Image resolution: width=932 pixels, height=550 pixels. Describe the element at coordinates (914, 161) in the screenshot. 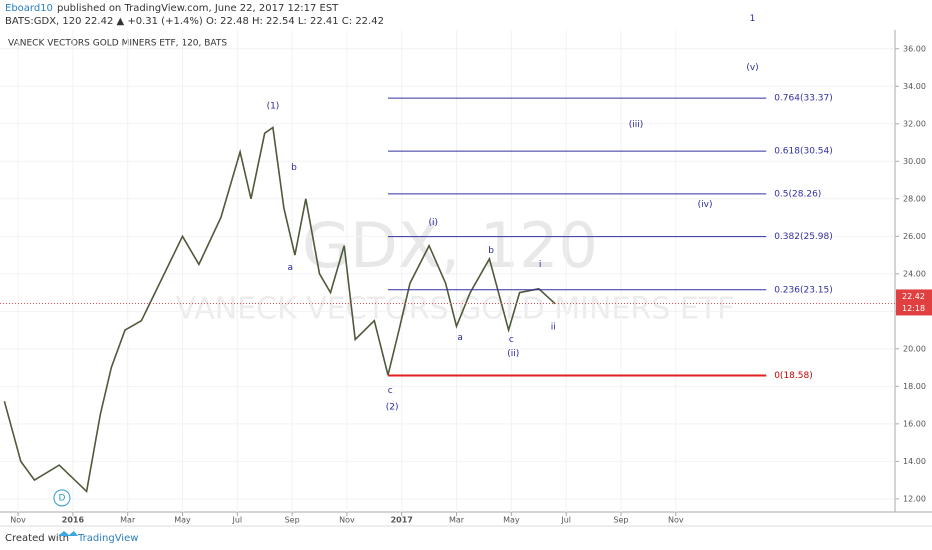

I see `y-tick-label: 30.00` at that location.